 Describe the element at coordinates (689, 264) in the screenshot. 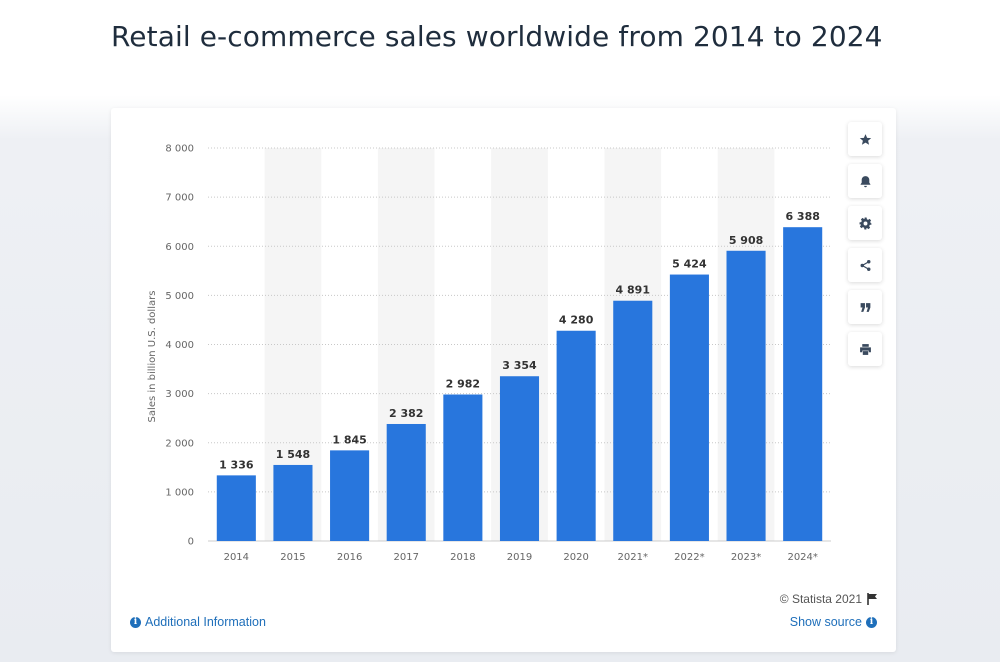

I see `data-label: 5 424` at that location.